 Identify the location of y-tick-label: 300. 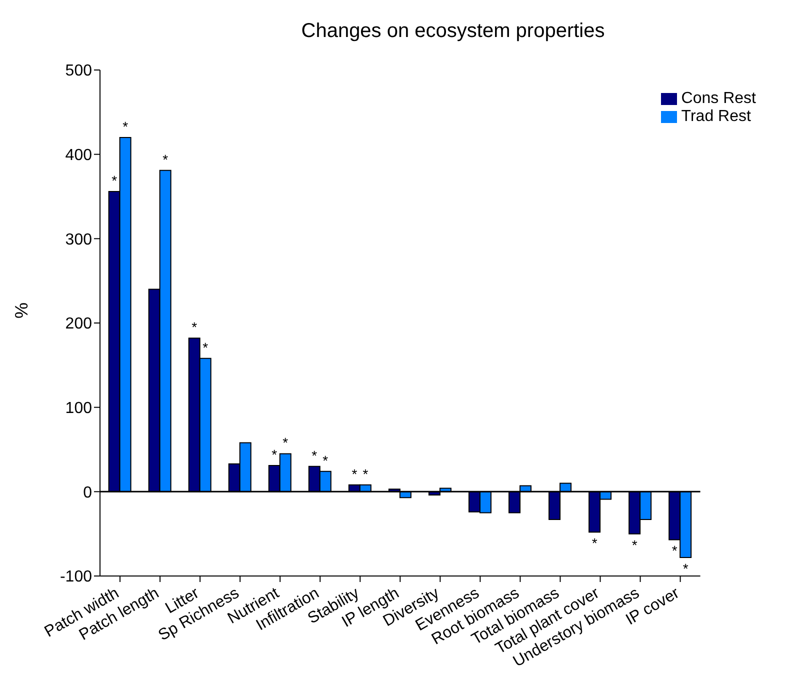
(78, 239).